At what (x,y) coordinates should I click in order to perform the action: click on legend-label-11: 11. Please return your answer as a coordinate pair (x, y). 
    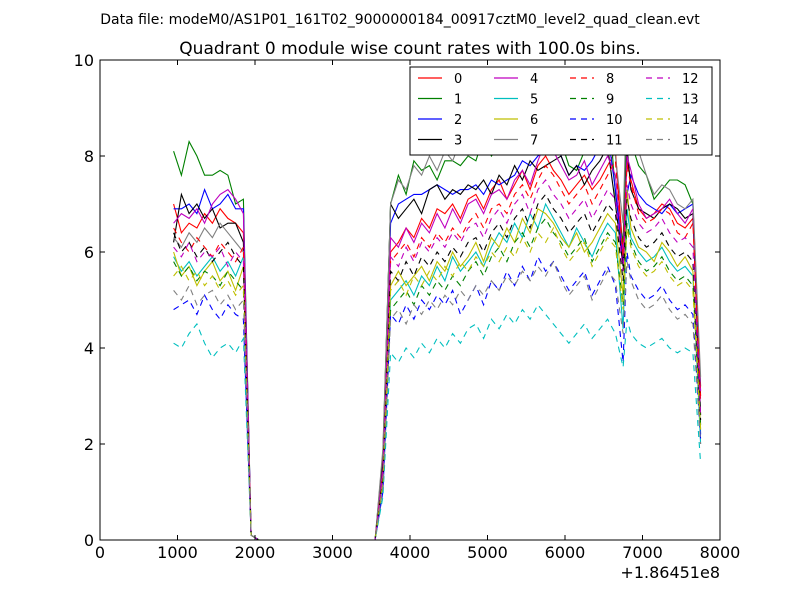
    Looking at the image, I should click on (614, 141).